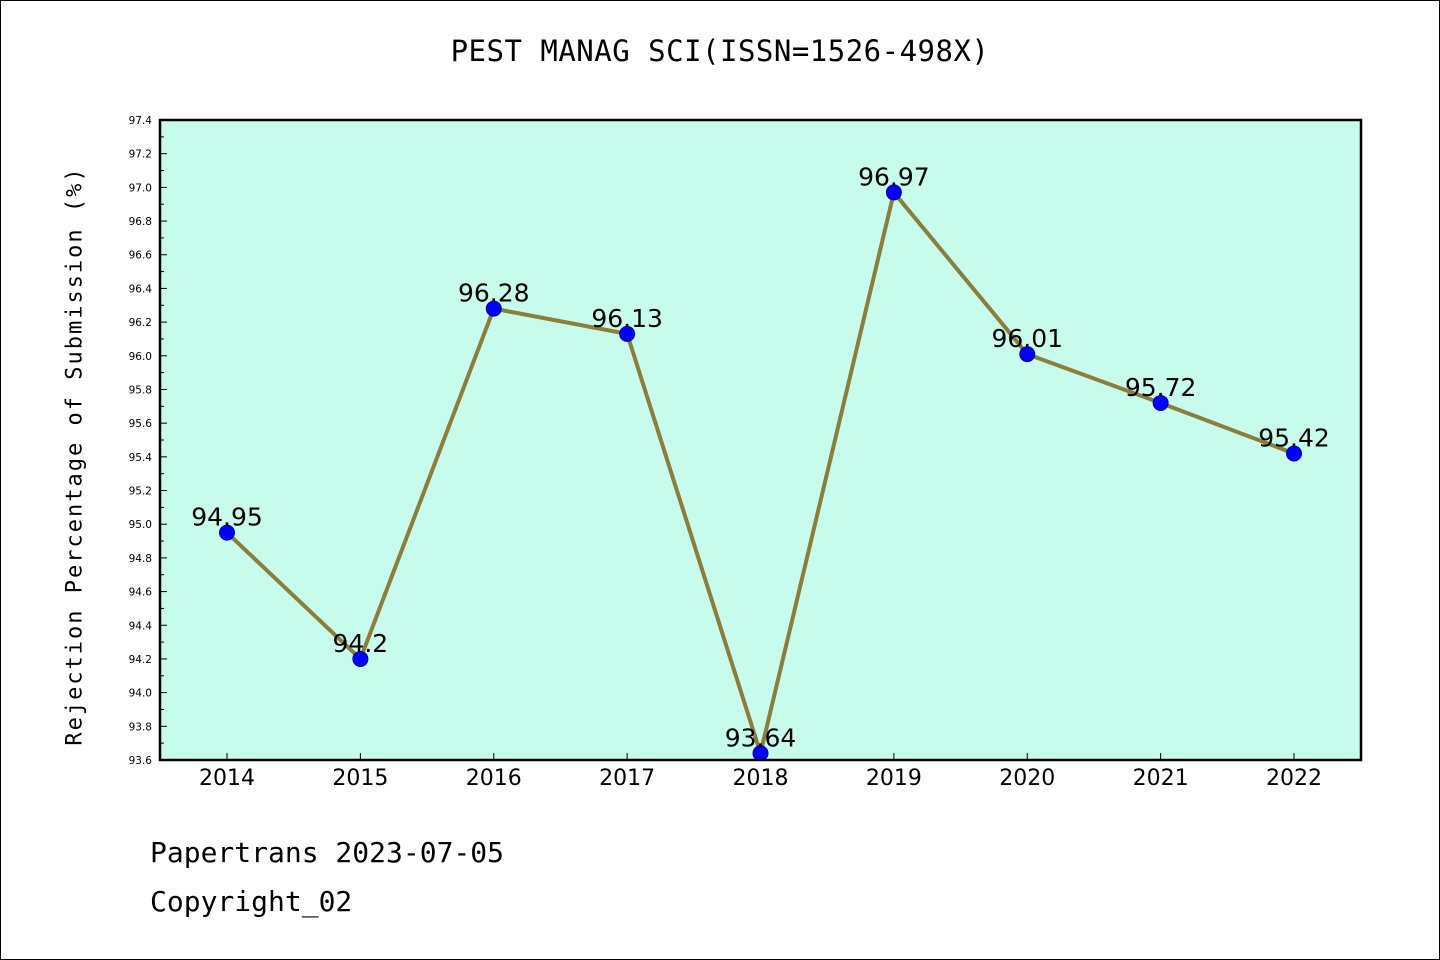 The height and width of the screenshot is (960, 1440). Describe the element at coordinates (140, 525) in the screenshot. I see `y-tick-label: 95.0` at that location.